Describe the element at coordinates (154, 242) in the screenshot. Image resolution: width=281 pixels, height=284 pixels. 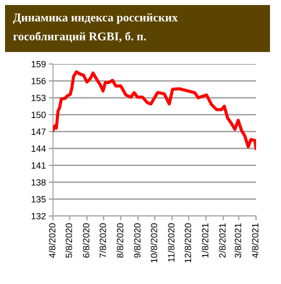
I see `x-tick-label: 10/8/2020` at that location.